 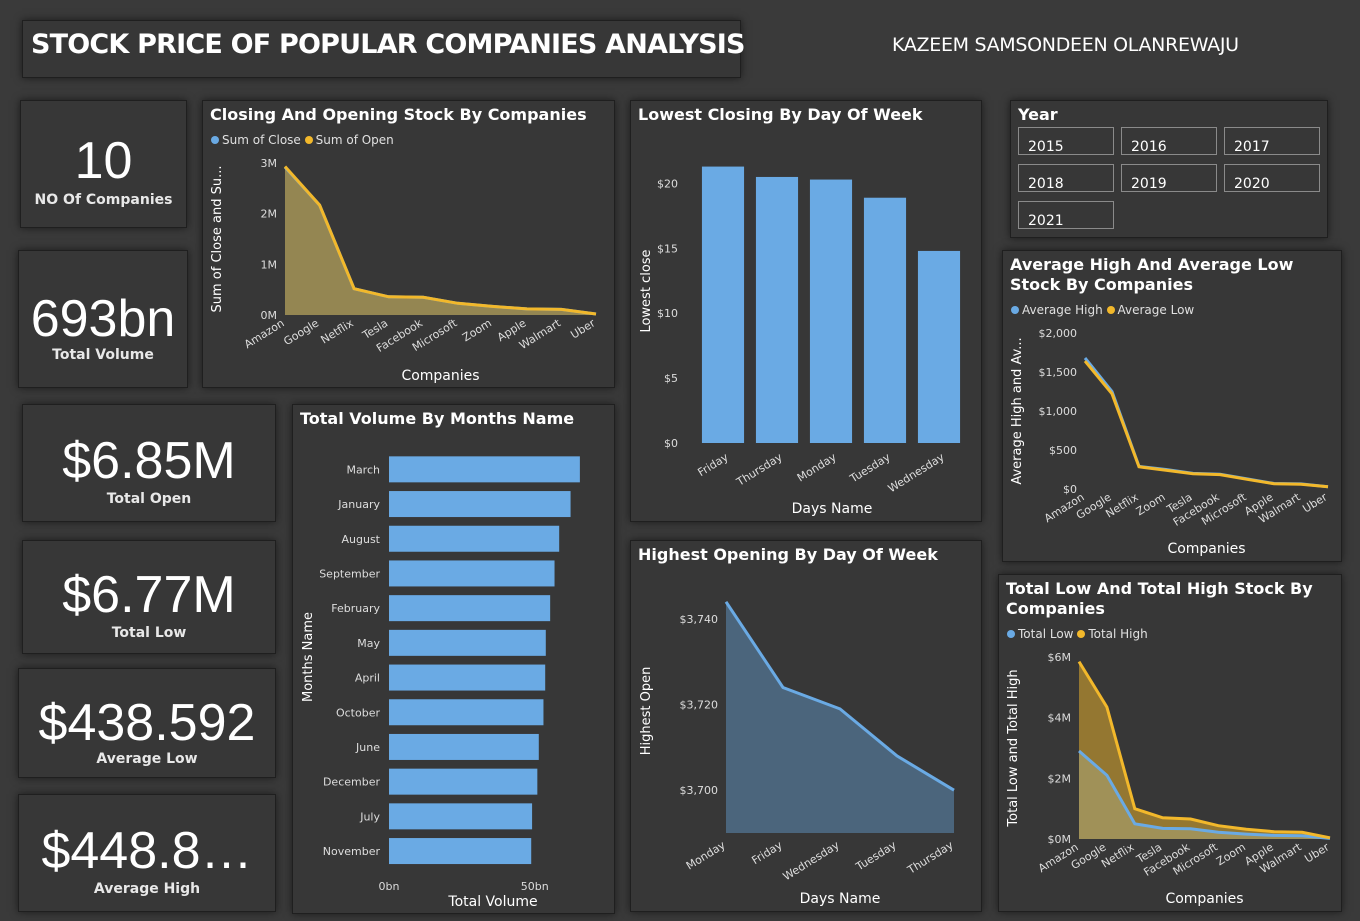 I want to click on kpi-label: Total Open, so click(x=149, y=499).